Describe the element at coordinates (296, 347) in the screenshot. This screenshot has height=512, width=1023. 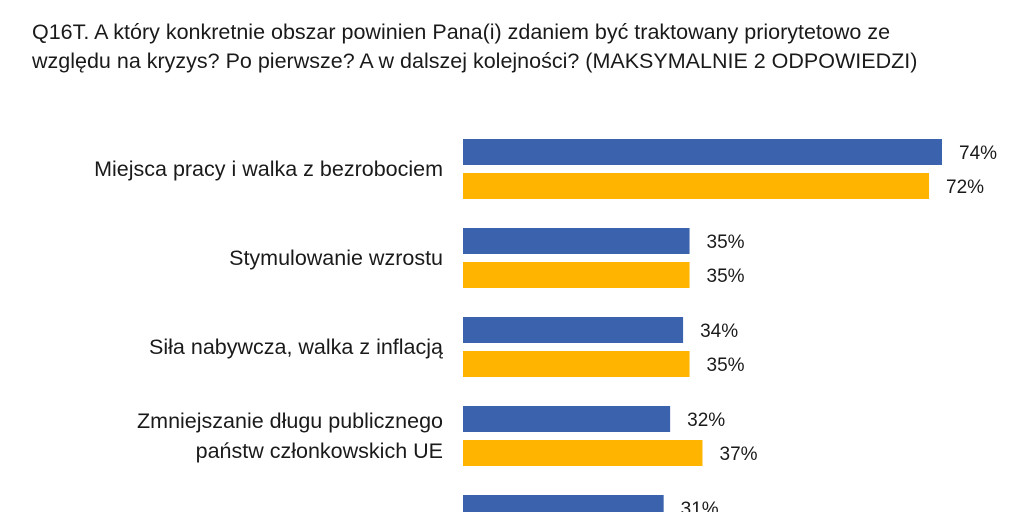
I see `category-label: Siła nabywcza, walka z inflacją` at that location.